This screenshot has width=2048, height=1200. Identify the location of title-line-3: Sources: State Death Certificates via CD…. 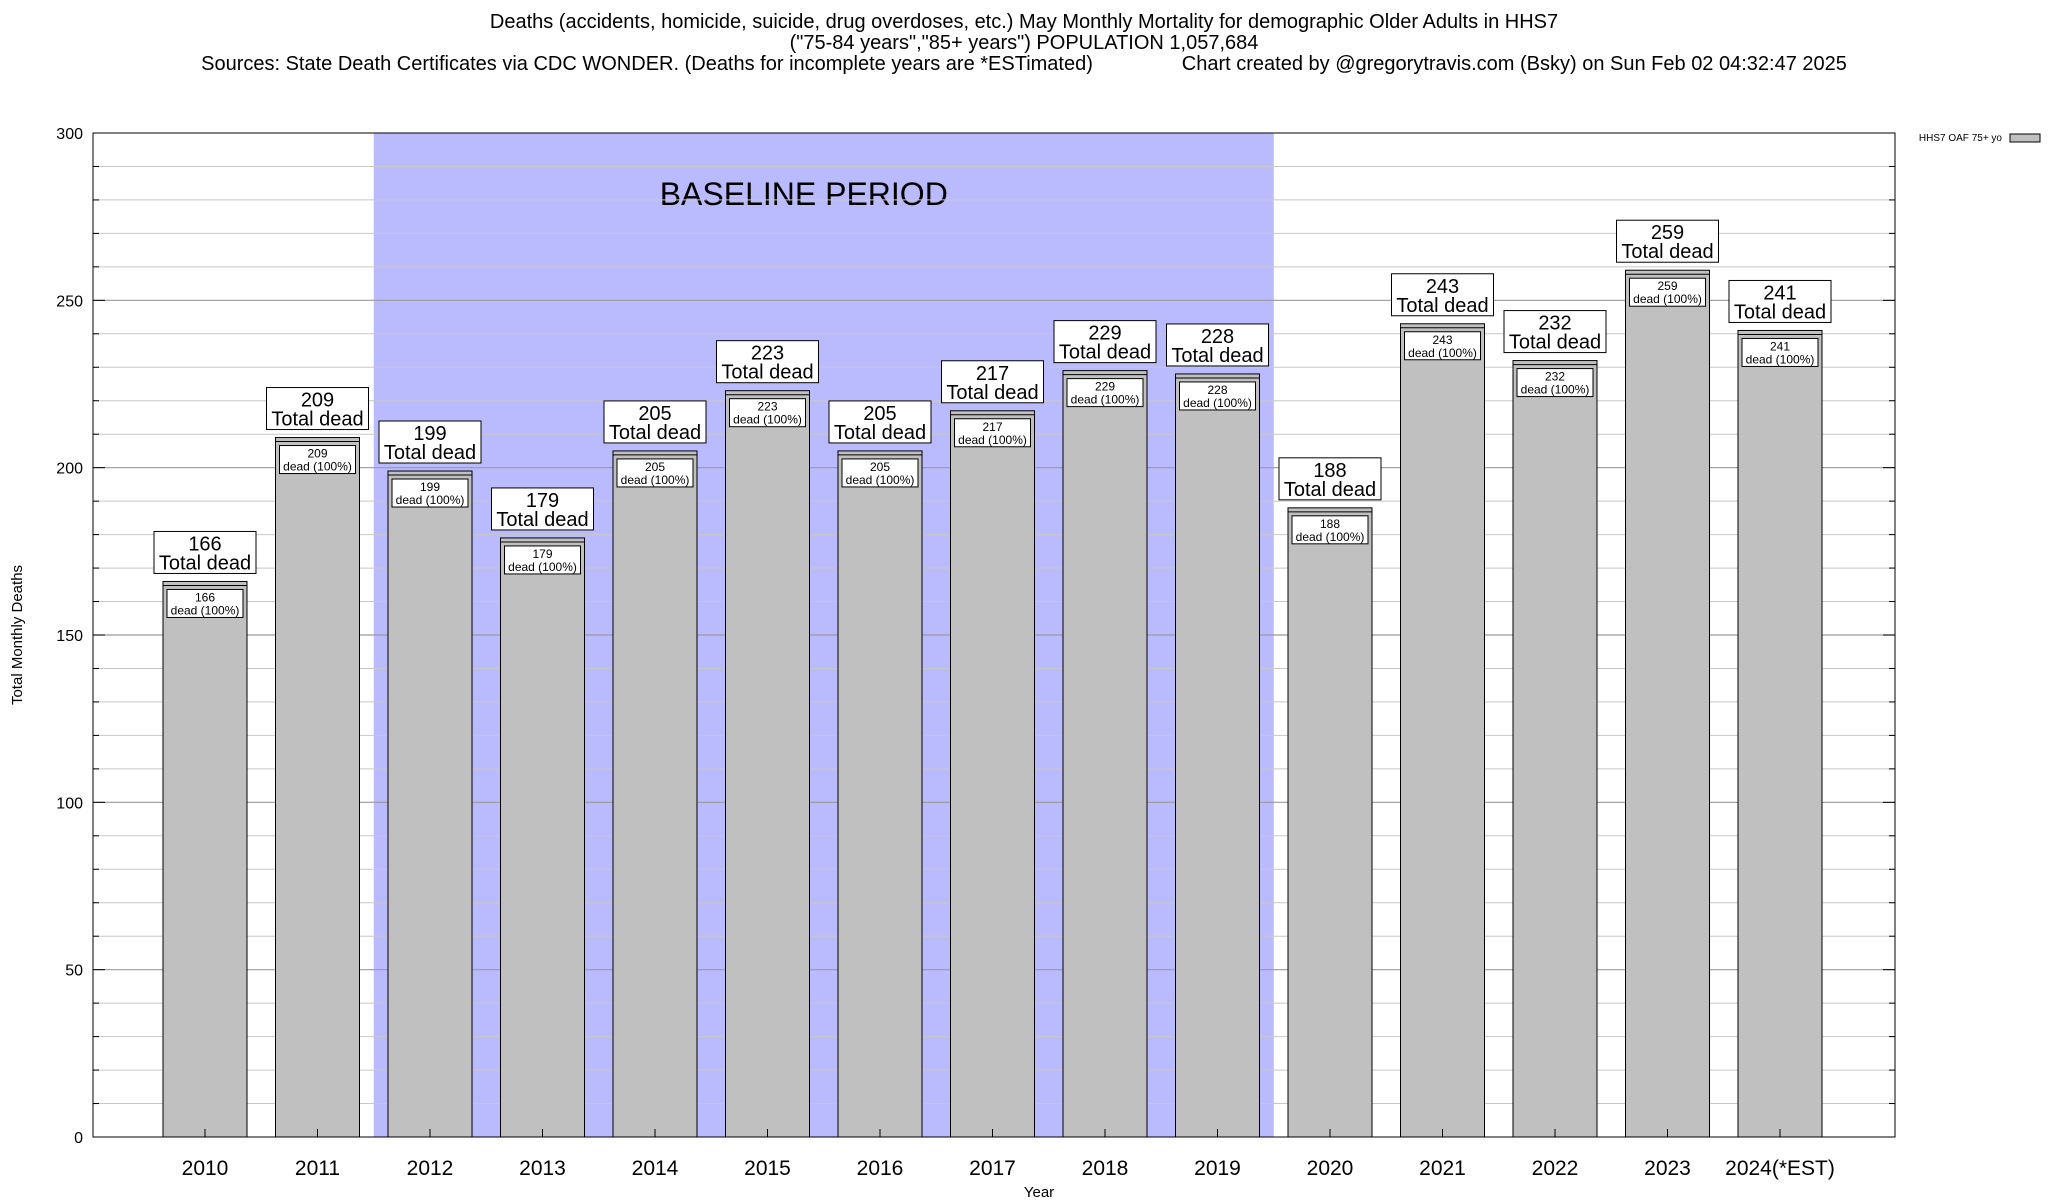
(1024, 64).